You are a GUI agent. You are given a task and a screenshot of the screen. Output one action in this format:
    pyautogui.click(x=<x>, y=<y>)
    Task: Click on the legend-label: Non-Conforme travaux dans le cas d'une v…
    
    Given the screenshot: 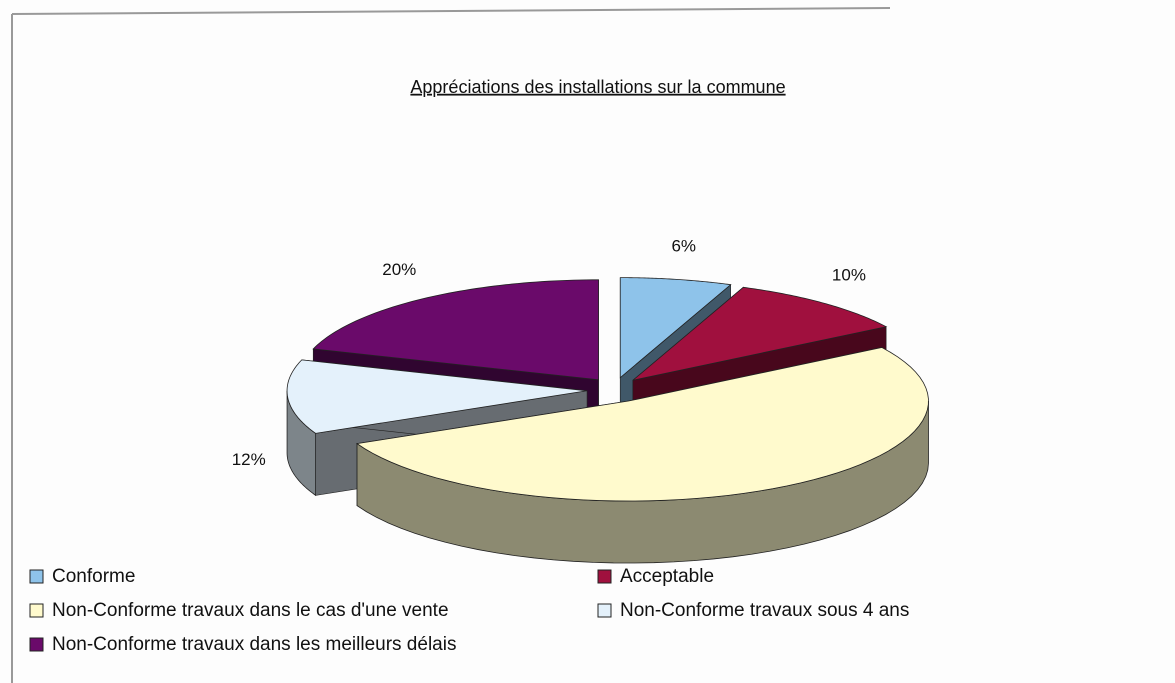 What is the action you would take?
    pyautogui.click(x=250, y=610)
    